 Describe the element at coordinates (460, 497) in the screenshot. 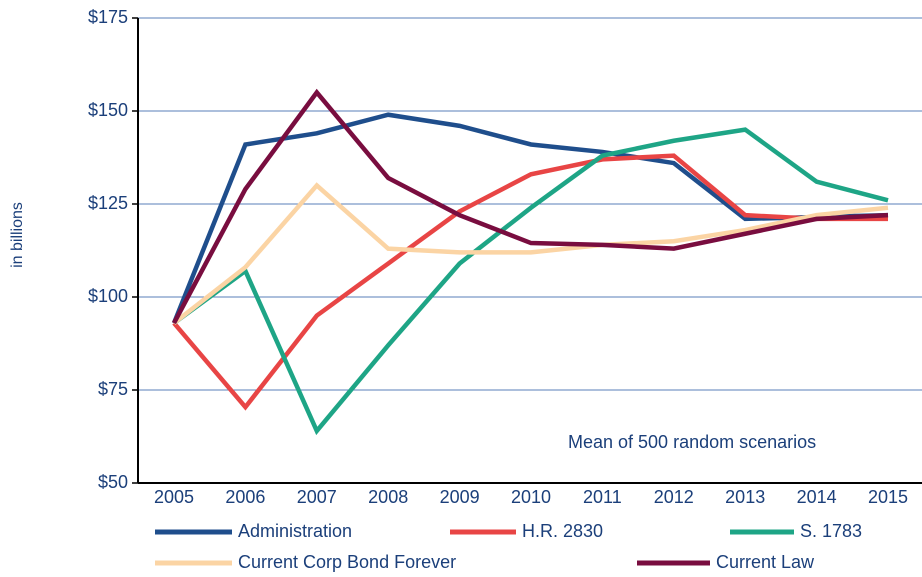

I see `x-tick-label: 2009` at that location.